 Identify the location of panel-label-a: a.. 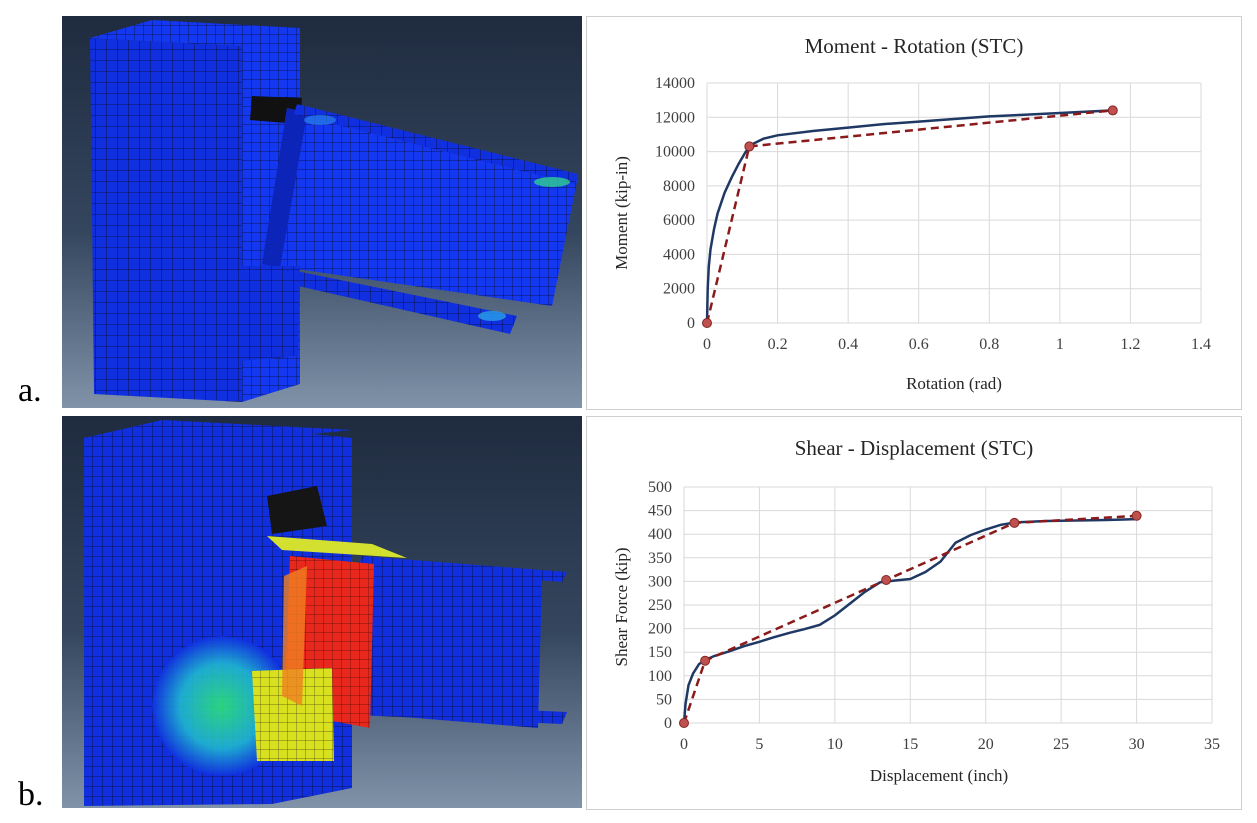
(30, 390).